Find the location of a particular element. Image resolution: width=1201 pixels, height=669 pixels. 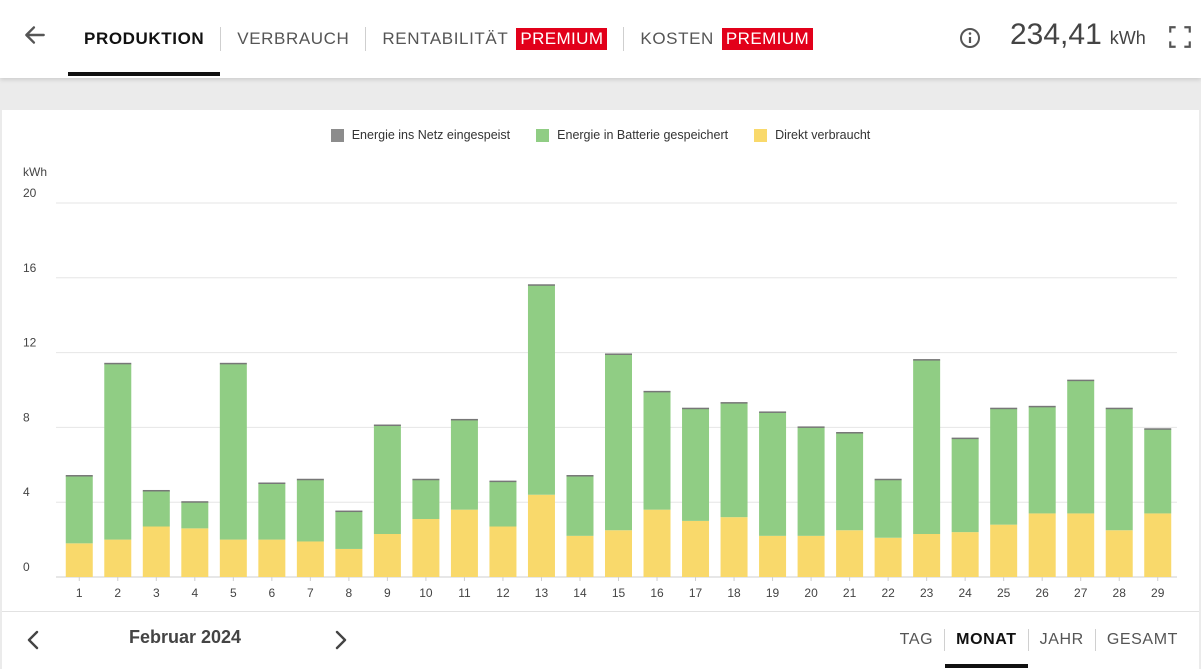

x-tick-label: 17 is located at coordinates (696, 593).